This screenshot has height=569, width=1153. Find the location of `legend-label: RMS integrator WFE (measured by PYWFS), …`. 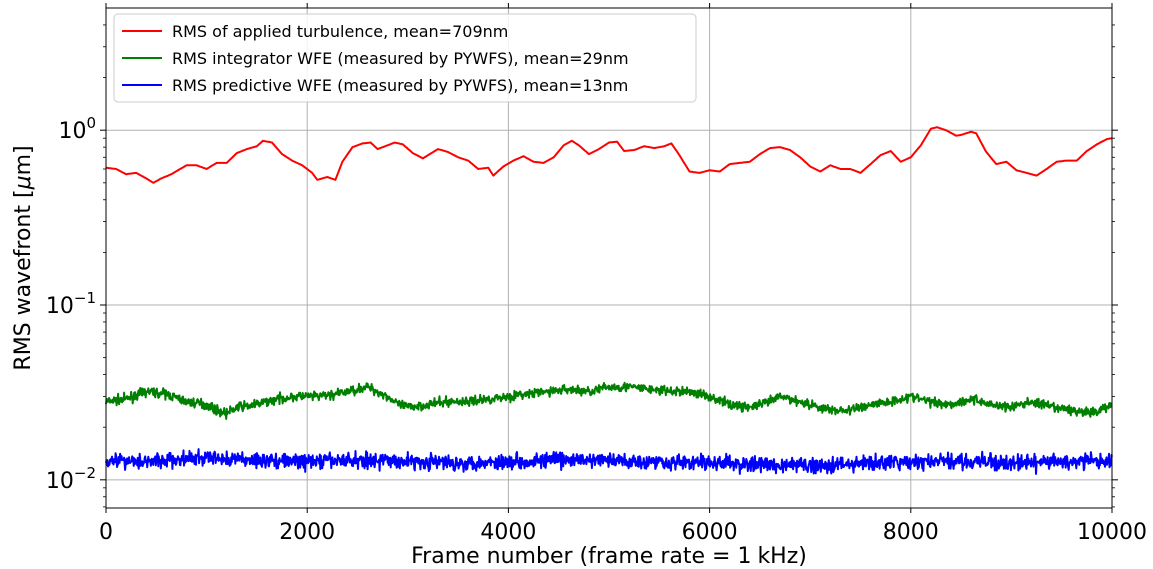

legend-label: RMS integrator WFE (measured by PYWFS), … is located at coordinates (400, 58).